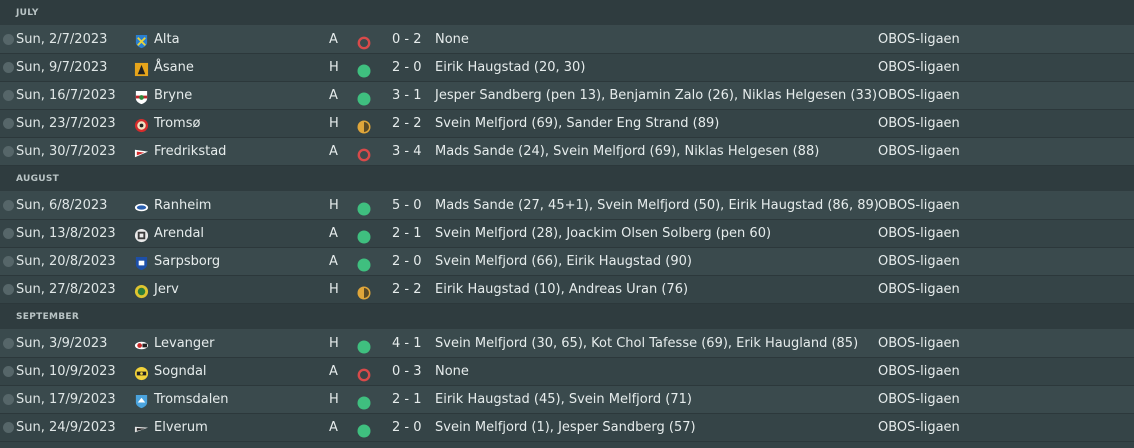 Image resolution: width=1134 pixels, height=448 pixels. What do you see at coordinates (567, 40) in the screenshot?
I see `fixture-row: Sun, 2/7/2023 Alta A 0 - 2 None OBOS-ligaen` at bounding box center [567, 40].